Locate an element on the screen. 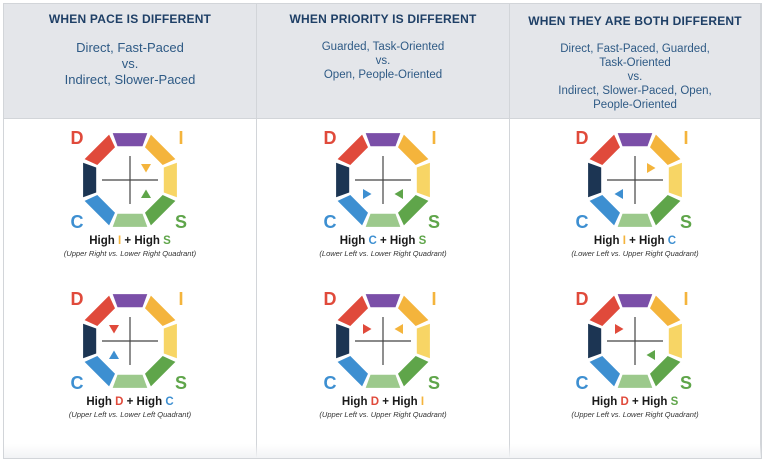 The image size is (768, 467). arrow-d-icon is located at coordinates (619, 329).